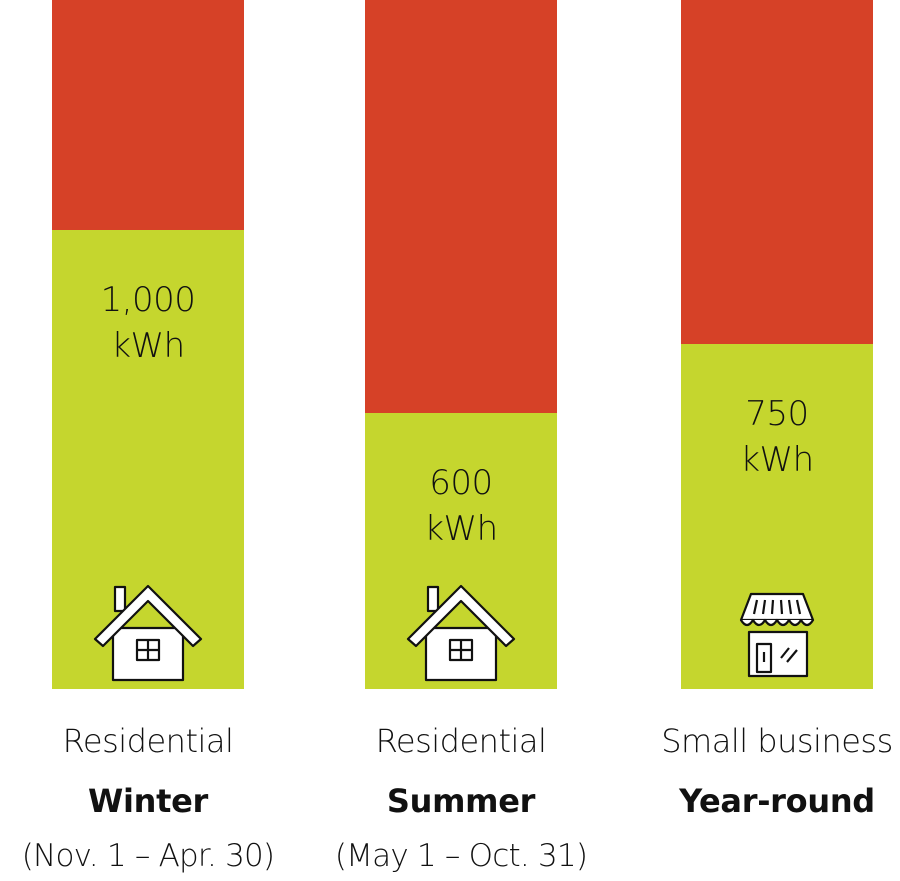  Describe the element at coordinates (777, 414) in the screenshot. I see `value-label-number: 750` at that location.